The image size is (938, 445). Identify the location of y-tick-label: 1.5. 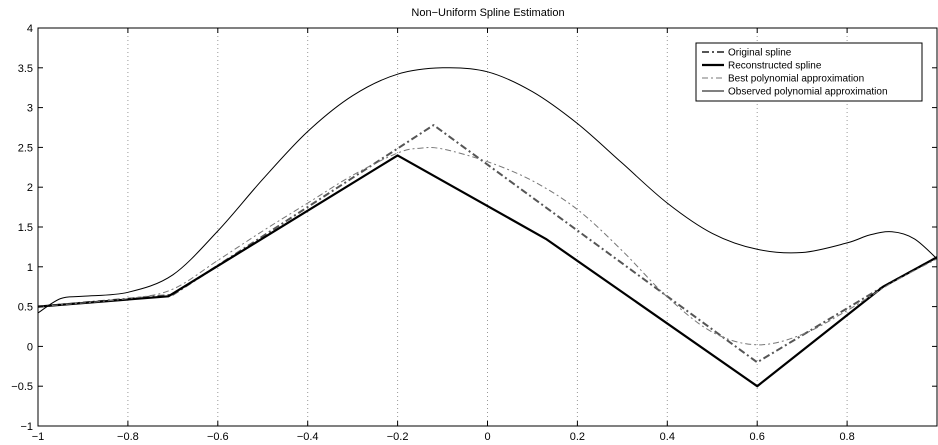
(25, 228).